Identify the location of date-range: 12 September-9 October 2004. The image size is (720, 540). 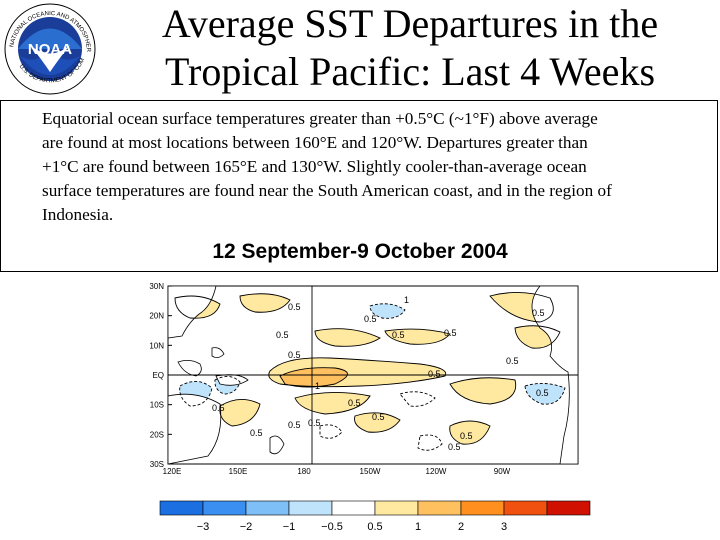
(360, 251).